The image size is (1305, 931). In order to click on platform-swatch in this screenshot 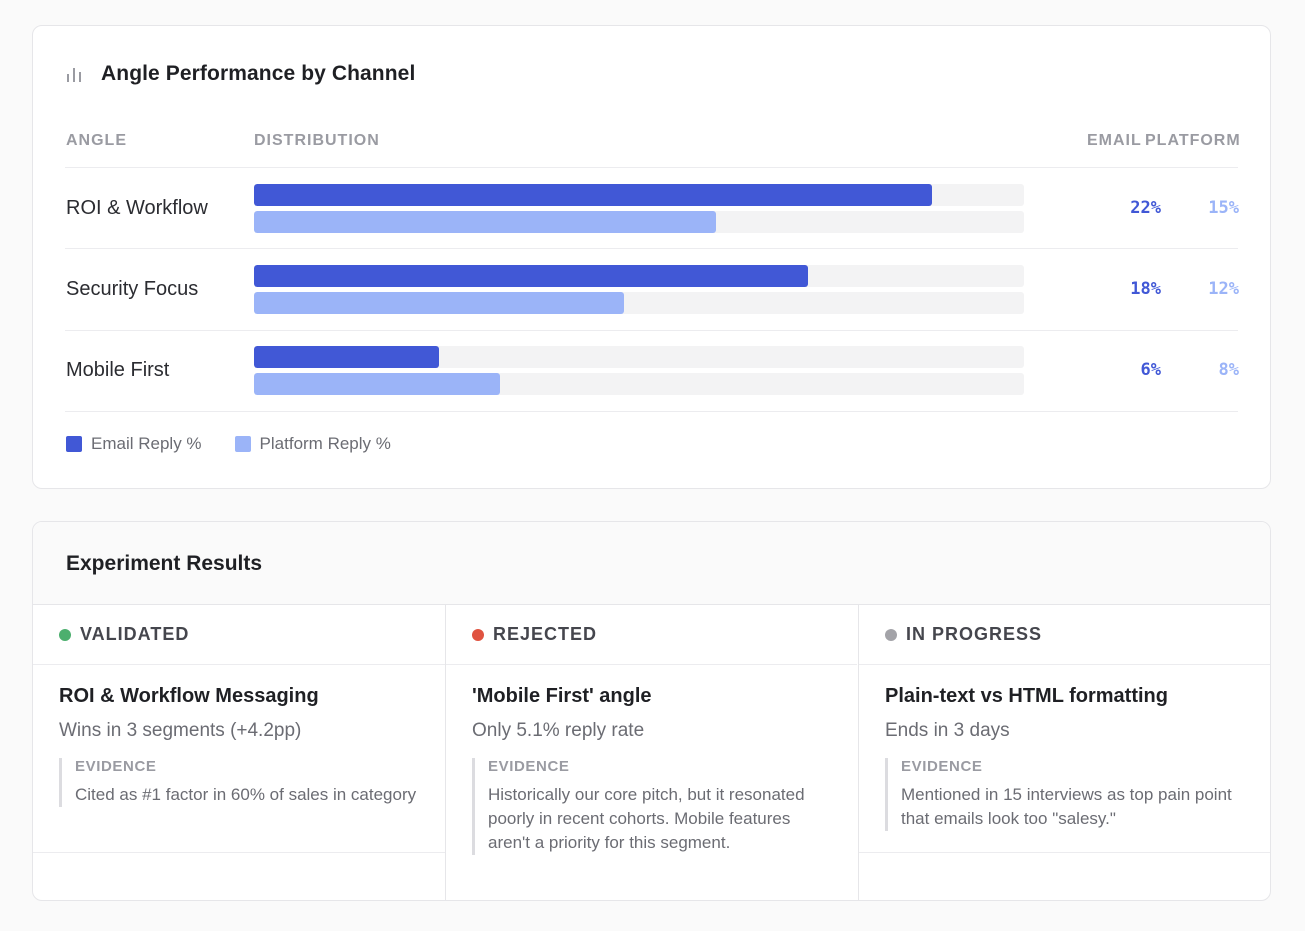, I will do `click(242, 444)`.